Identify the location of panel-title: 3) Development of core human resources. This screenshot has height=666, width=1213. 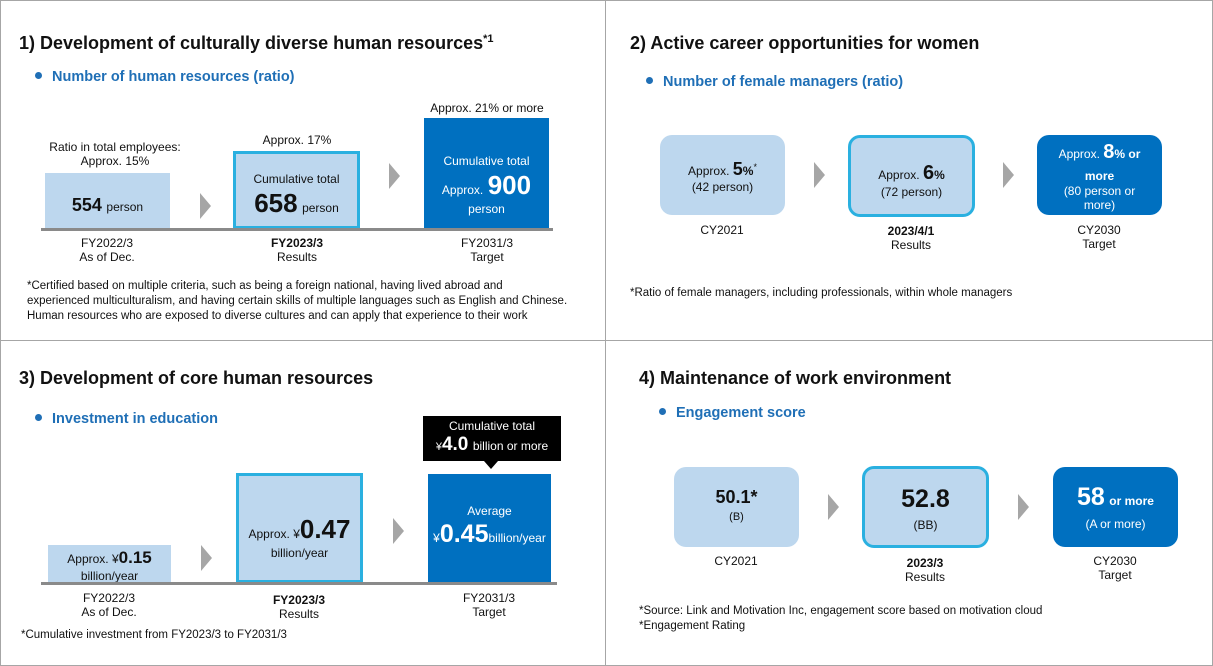
(196, 378).